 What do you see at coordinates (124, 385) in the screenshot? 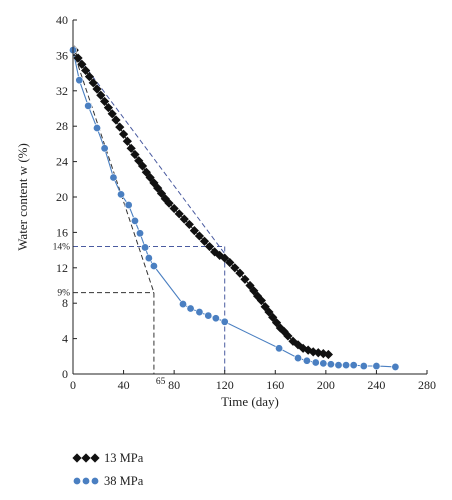
I see `x-tick-label: 40` at bounding box center [124, 385].